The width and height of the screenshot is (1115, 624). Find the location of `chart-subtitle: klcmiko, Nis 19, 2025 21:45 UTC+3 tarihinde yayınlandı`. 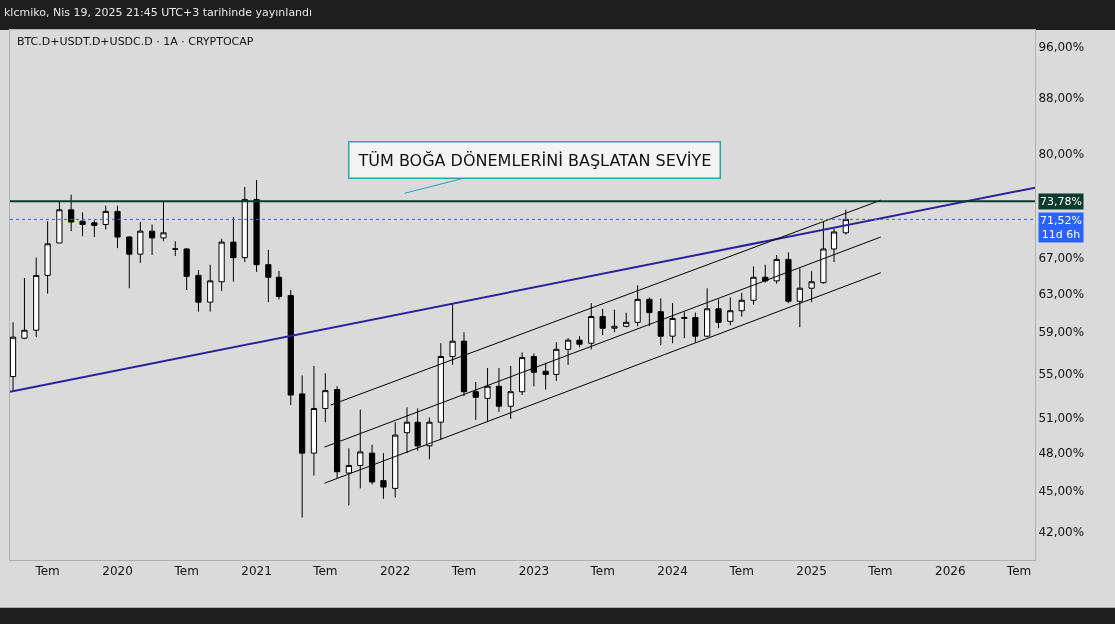

chart-subtitle: klcmiko, Nis 19, 2025 21:45 UTC+3 tarihinde yayınlandı is located at coordinates (158, 12).